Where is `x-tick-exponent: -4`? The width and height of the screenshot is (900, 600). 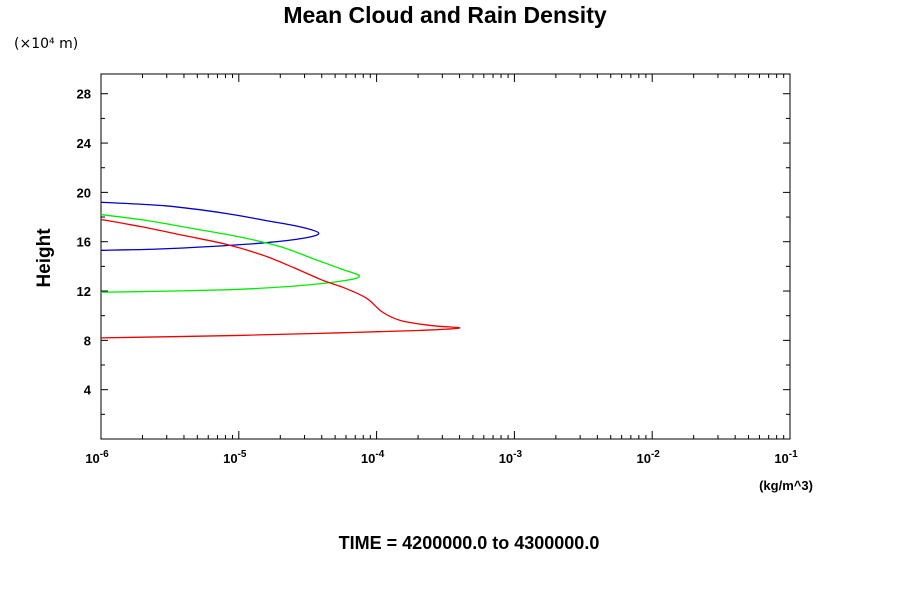 x-tick-exponent: -4 is located at coordinates (379, 454).